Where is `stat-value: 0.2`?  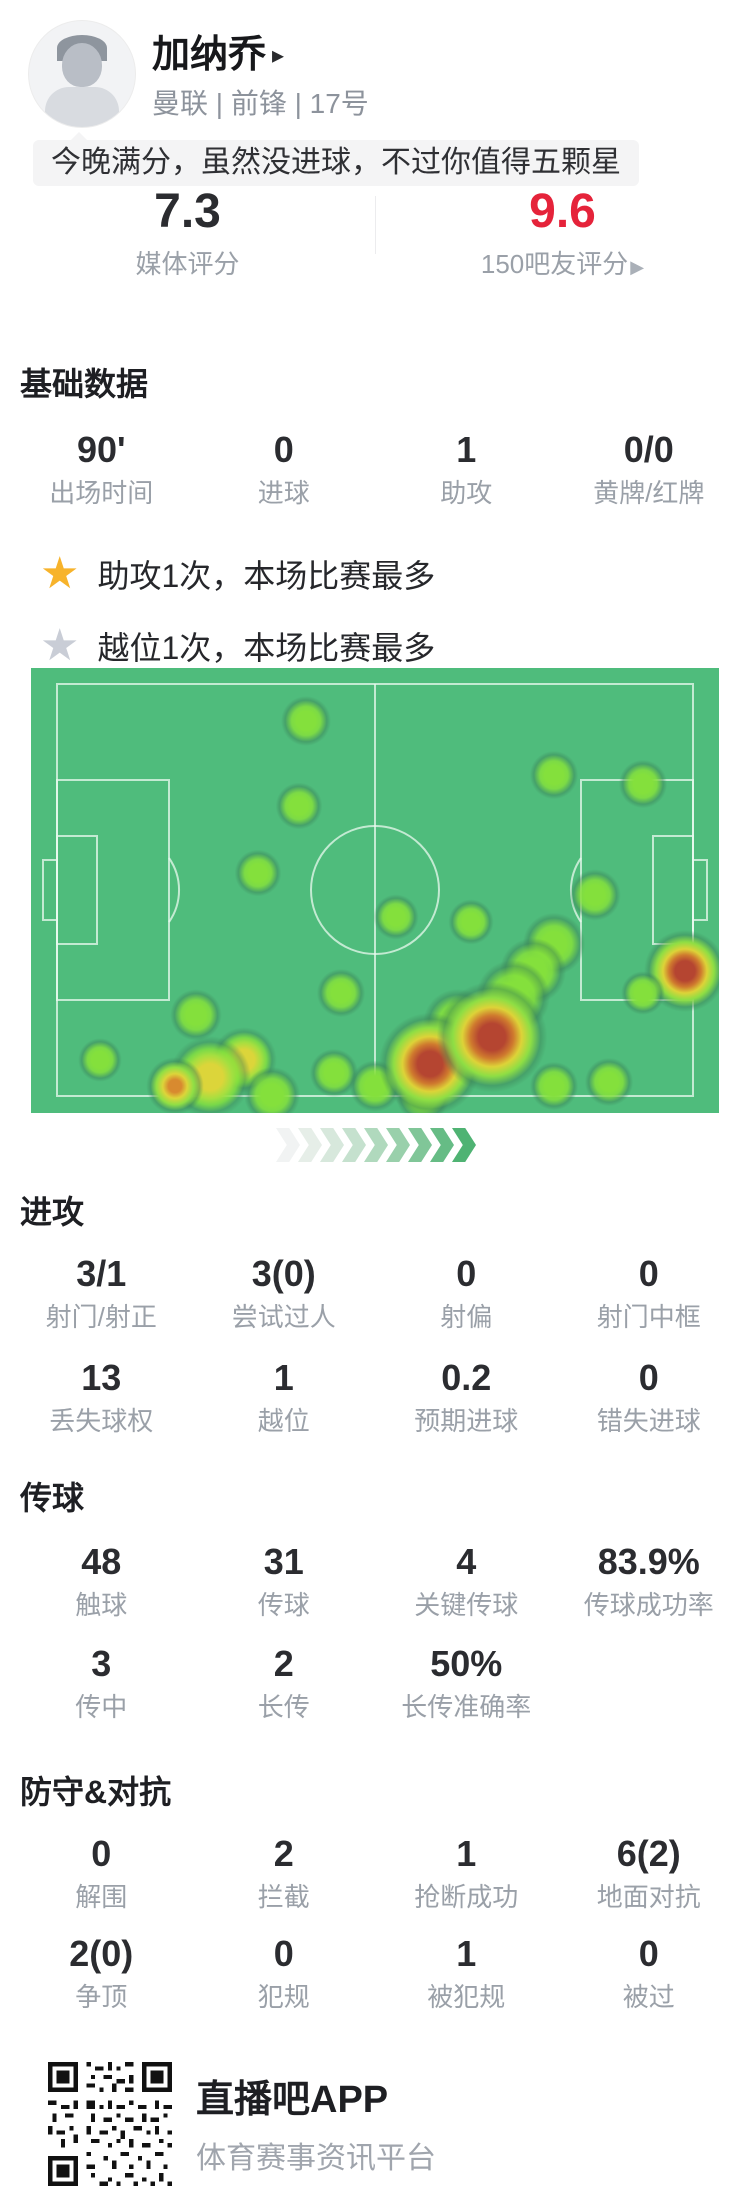
stat-value: 0.2 is located at coordinates (466, 1377).